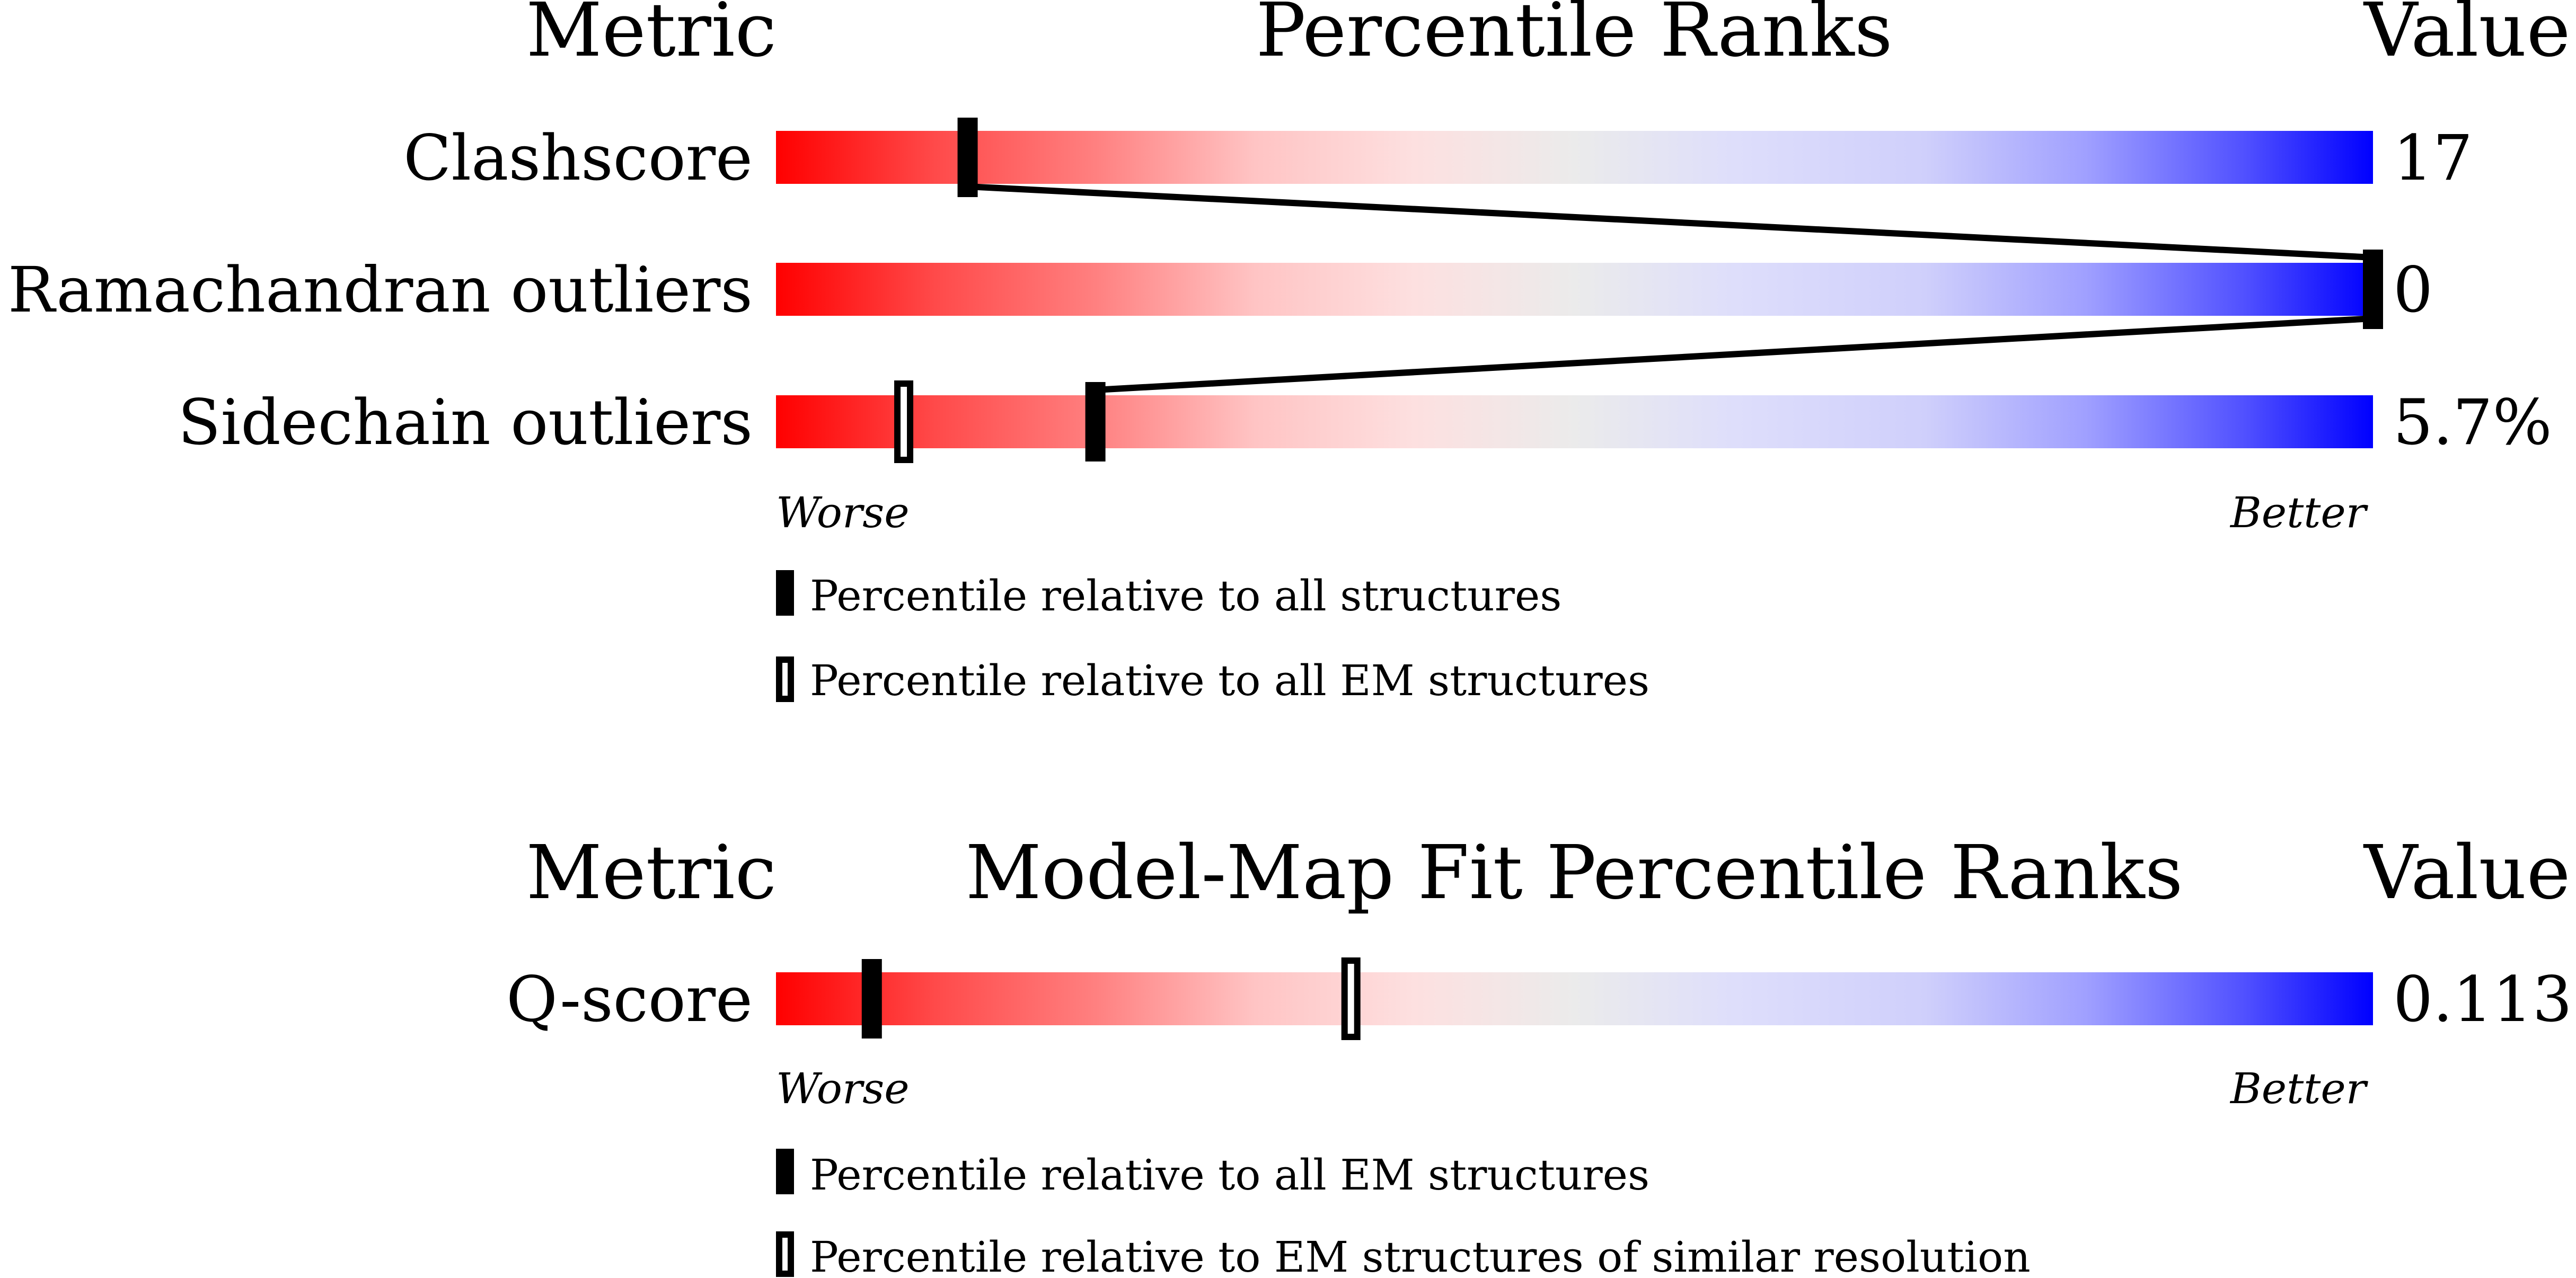 This screenshot has width=2576, height=1278. I want to click on legend-hollow-marker, so click(785, 679).